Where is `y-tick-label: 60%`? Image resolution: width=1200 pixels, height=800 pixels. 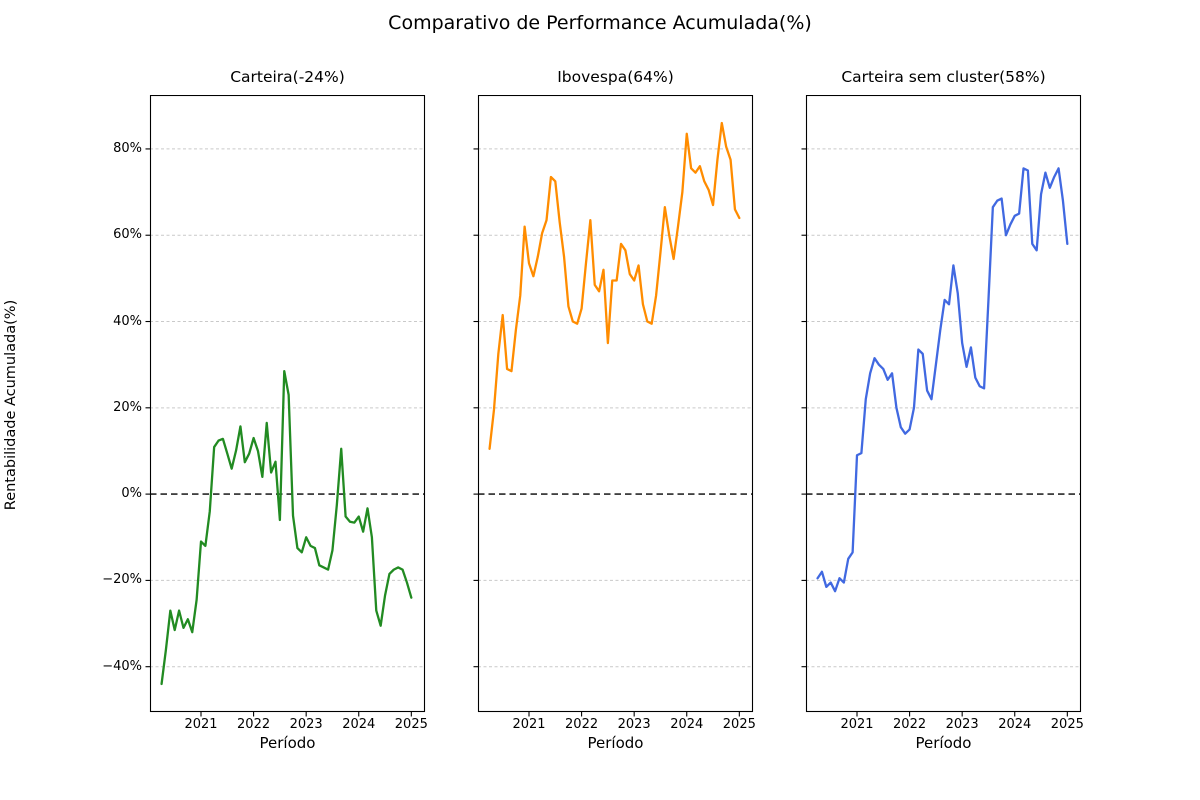
y-tick-label: 60% is located at coordinates (127, 235).